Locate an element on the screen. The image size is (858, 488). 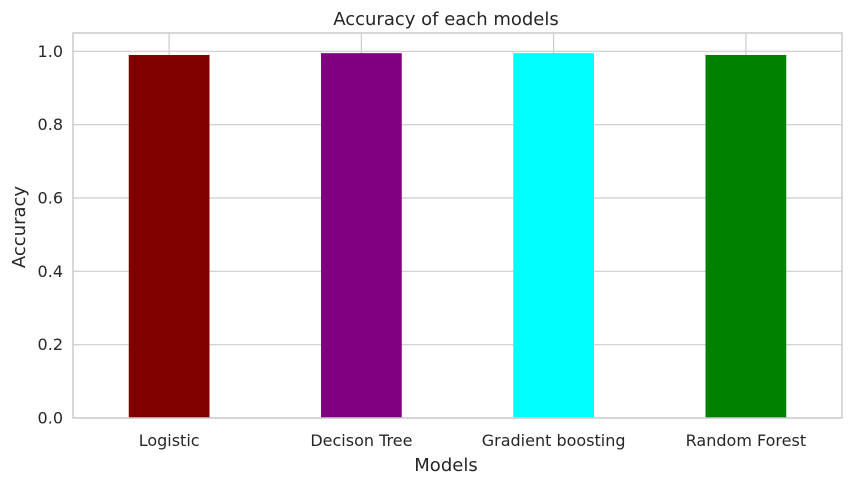
x-axis-title: Models is located at coordinates (445, 465).